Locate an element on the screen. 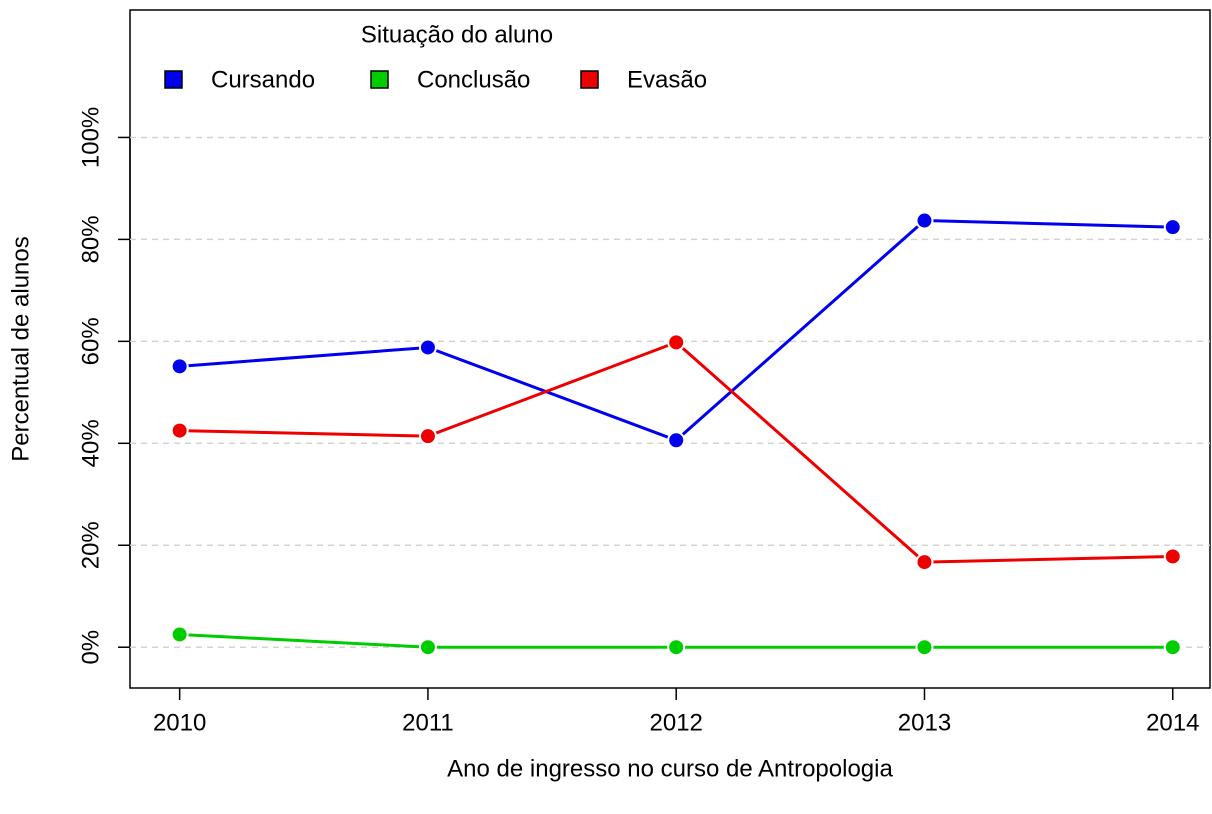 The image size is (1212, 814). legend-title: Situação do aluno is located at coordinates (457, 34).